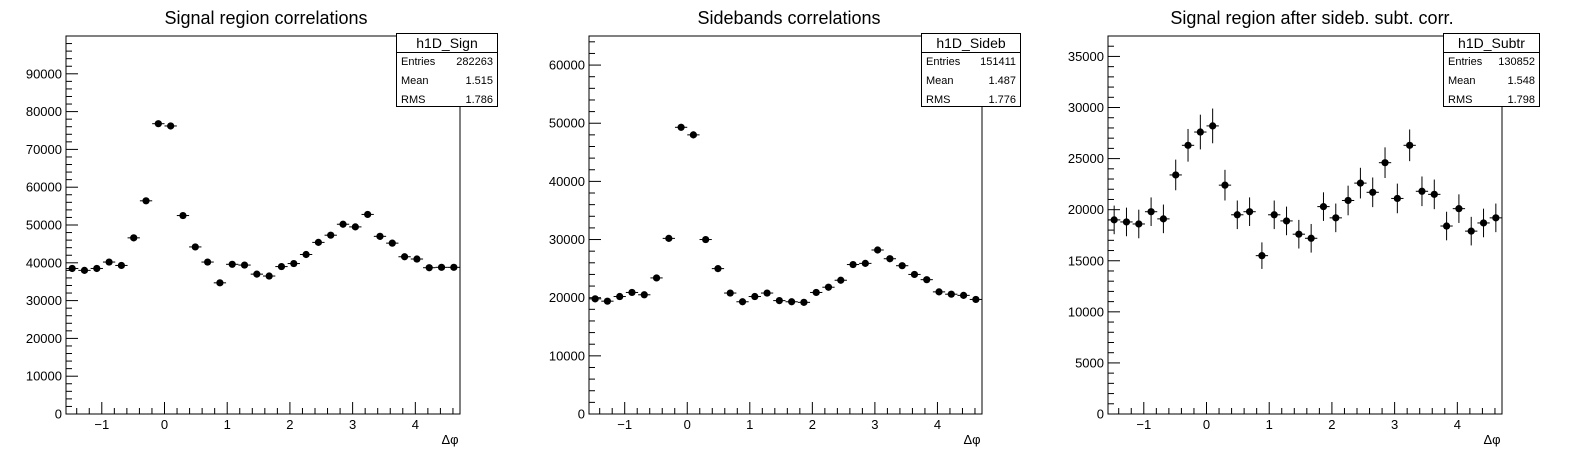 This screenshot has width=1596, height=472. What do you see at coordinates (44, 225) in the screenshot?
I see `y-tick-label: 50000` at bounding box center [44, 225].